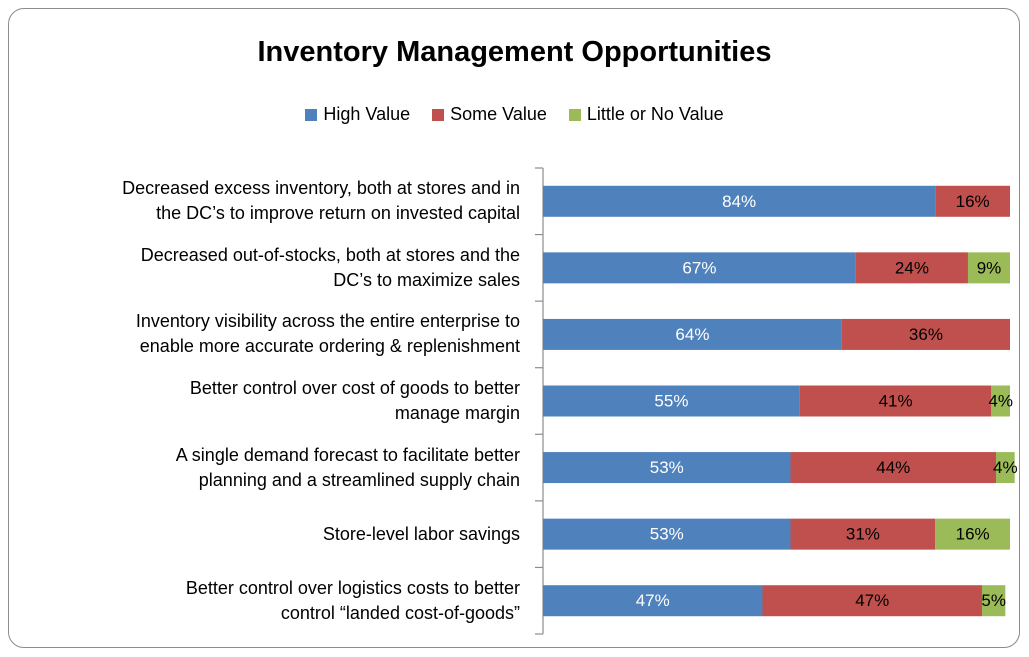  Describe the element at coordinates (421, 533) in the screenshot. I see `category-label: Store-level labor savings` at that location.